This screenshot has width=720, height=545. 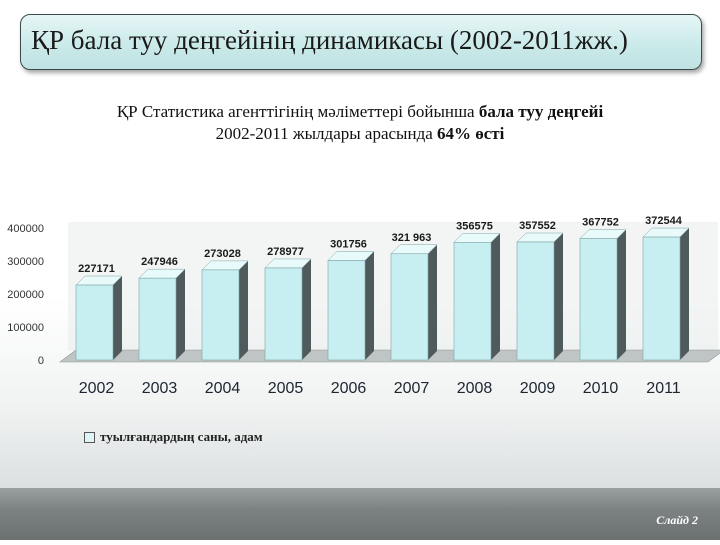 I want to click on x-tick-label: 2011, so click(x=663, y=388).